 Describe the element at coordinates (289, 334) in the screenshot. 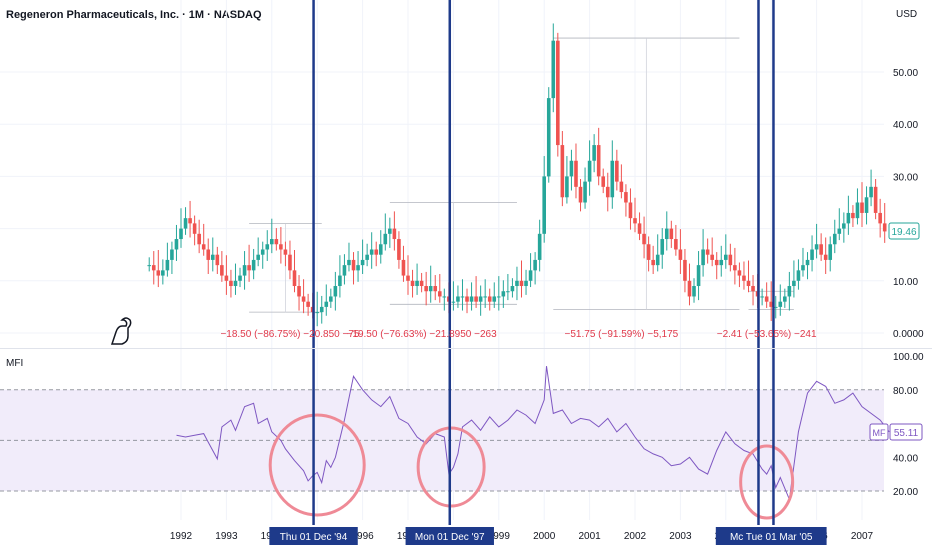

I see `drawdown-label: −18.50 (−86.75%) −20.850 −75` at that location.